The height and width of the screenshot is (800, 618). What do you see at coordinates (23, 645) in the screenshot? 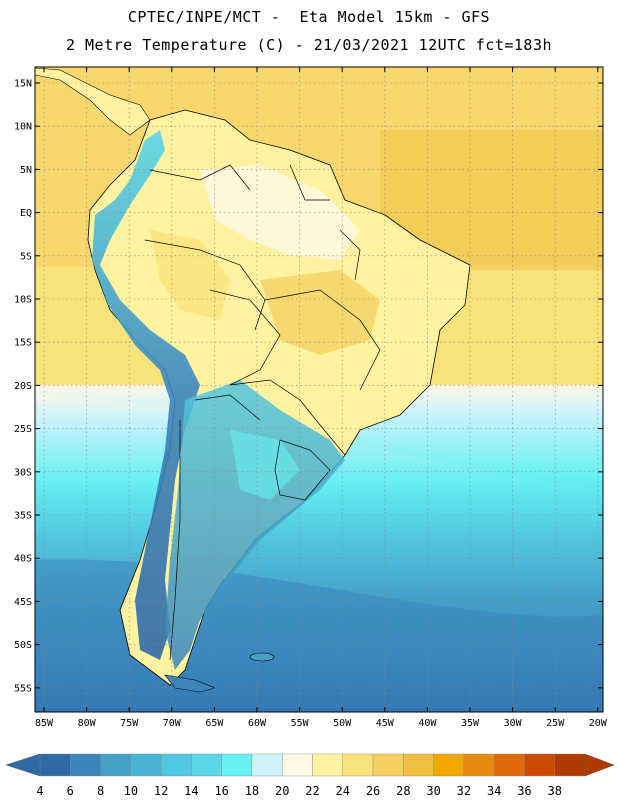
I see `latitude-label: 50S` at bounding box center [23, 645].